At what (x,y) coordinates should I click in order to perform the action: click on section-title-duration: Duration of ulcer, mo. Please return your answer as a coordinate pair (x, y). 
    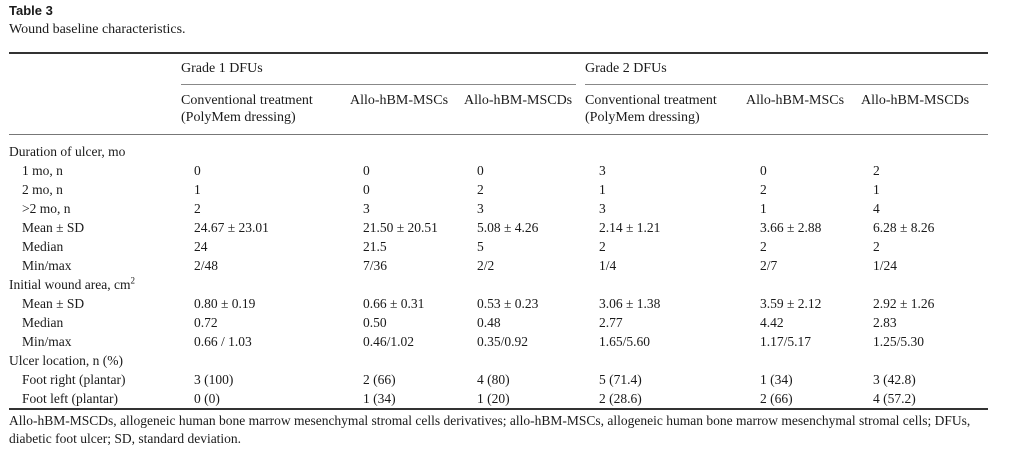
    Looking at the image, I should click on (67, 151).